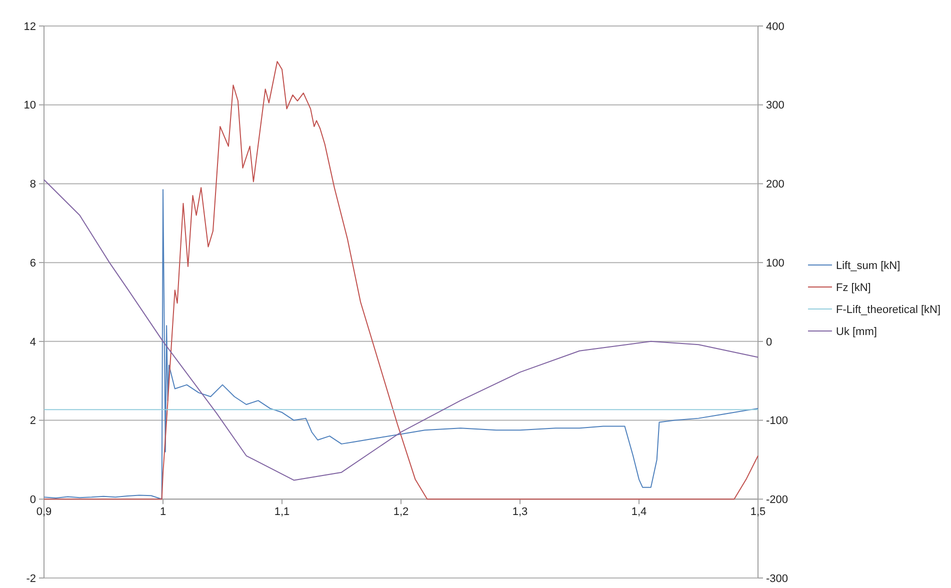 The width and height of the screenshot is (951, 588). I want to click on y-tick-label: 8, so click(33, 184).